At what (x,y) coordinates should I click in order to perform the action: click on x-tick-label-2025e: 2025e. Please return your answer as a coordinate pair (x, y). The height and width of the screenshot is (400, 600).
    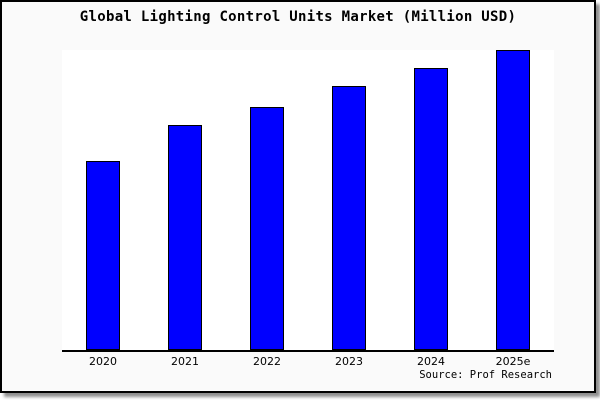
    Looking at the image, I should click on (513, 361).